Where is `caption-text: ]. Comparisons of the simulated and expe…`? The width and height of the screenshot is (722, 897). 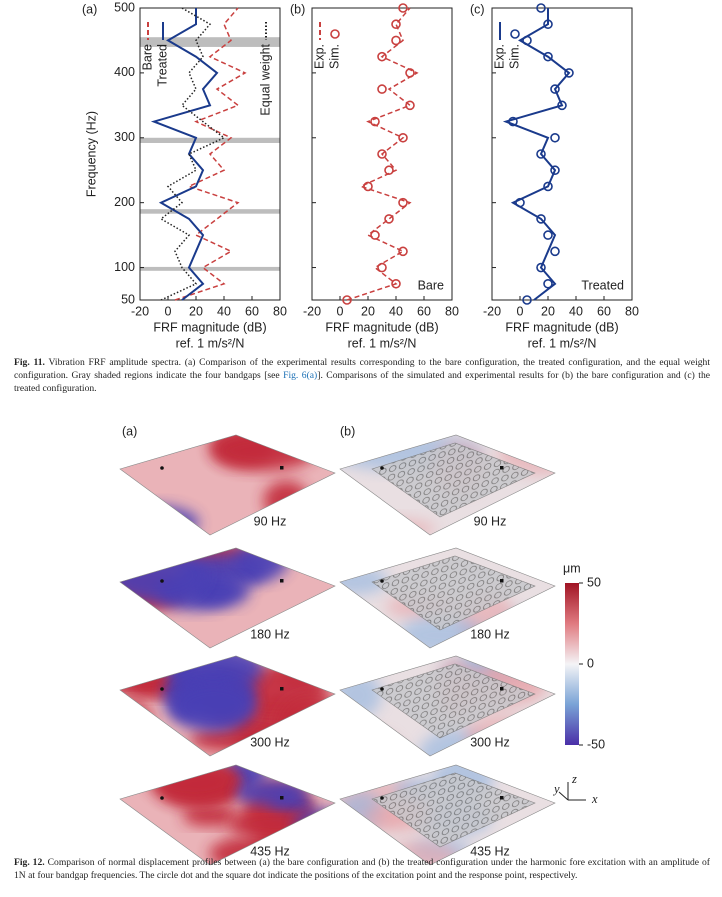 caption-text: ]. Comparisons of the simulated and expe… is located at coordinates (362, 382).